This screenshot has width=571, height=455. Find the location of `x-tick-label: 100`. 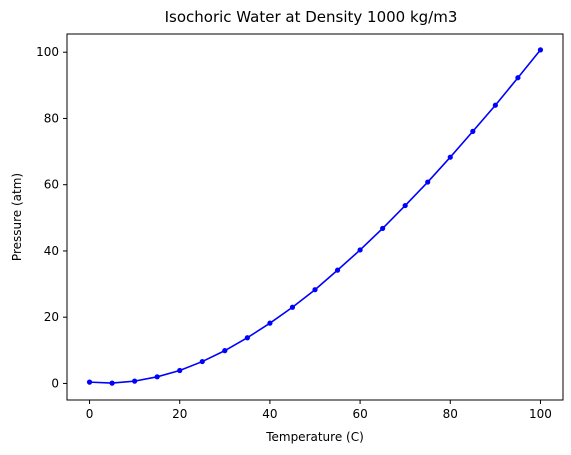

x-tick-label: 100 is located at coordinates (540, 414).